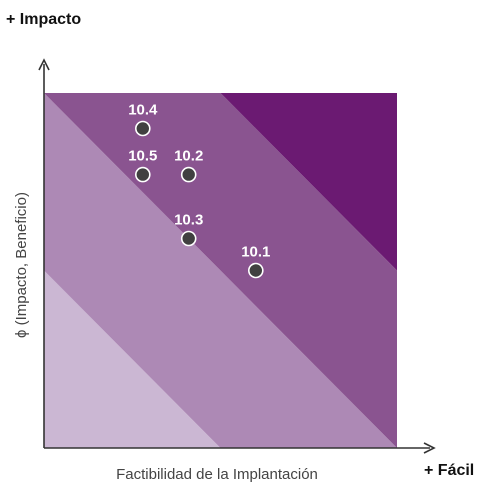  Describe the element at coordinates (217, 474) in the screenshot. I see `x-axis-title: Factibilidad de la Implantación` at that location.